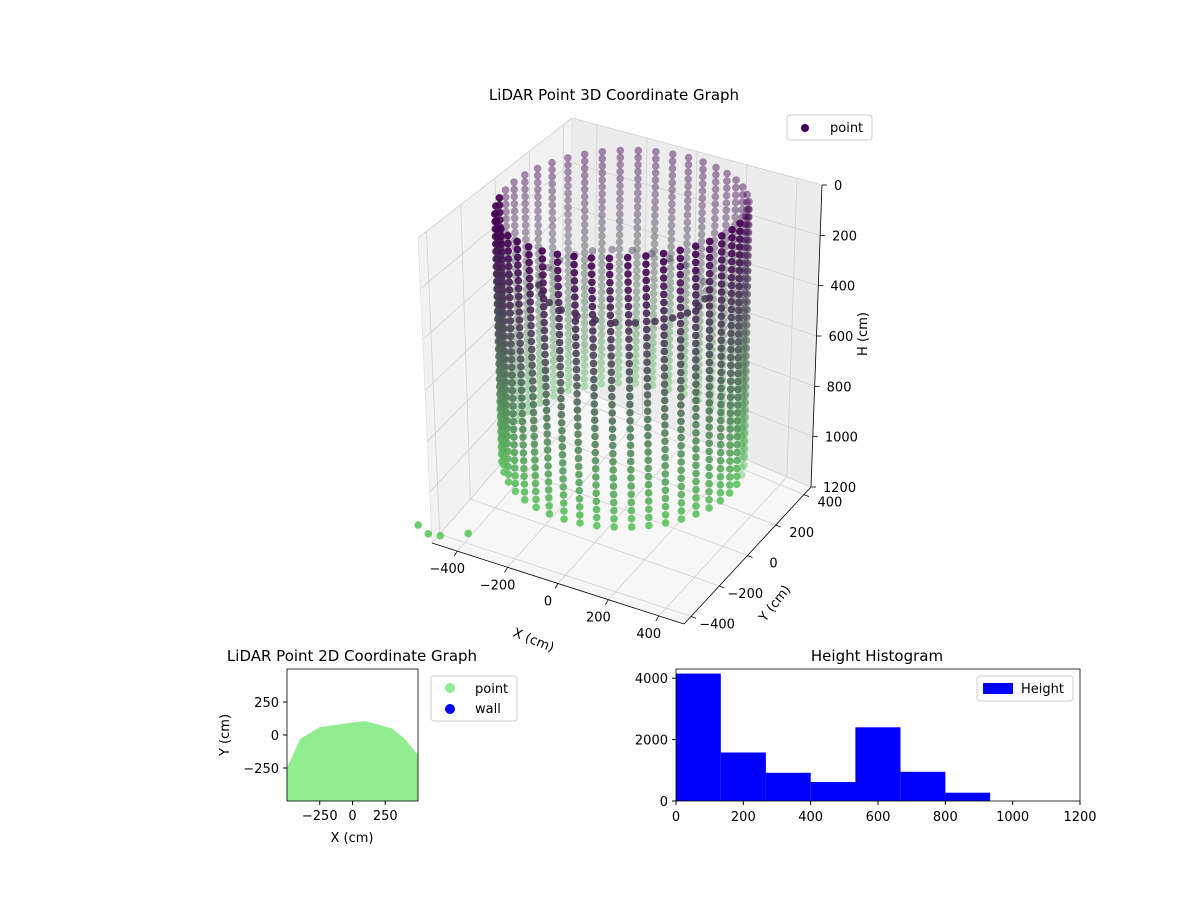 The height and width of the screenshot is (900, 1200). What do you see at coordinates (447, 569) in the screenshot?
I see `plot-3d-xtick-label: −400` at bounding box center [447, 569].